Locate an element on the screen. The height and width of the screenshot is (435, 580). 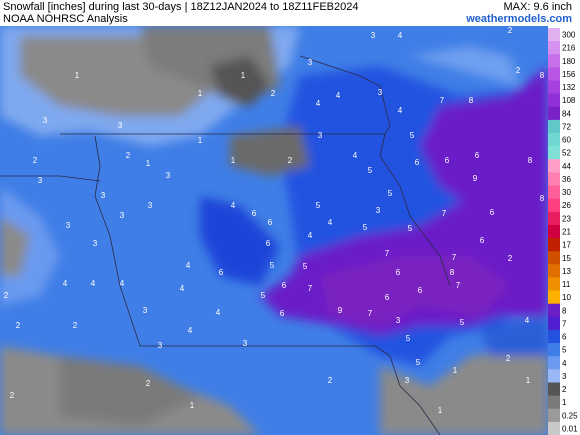
colorbar-label: 216 is located at coordinates (569, 48).